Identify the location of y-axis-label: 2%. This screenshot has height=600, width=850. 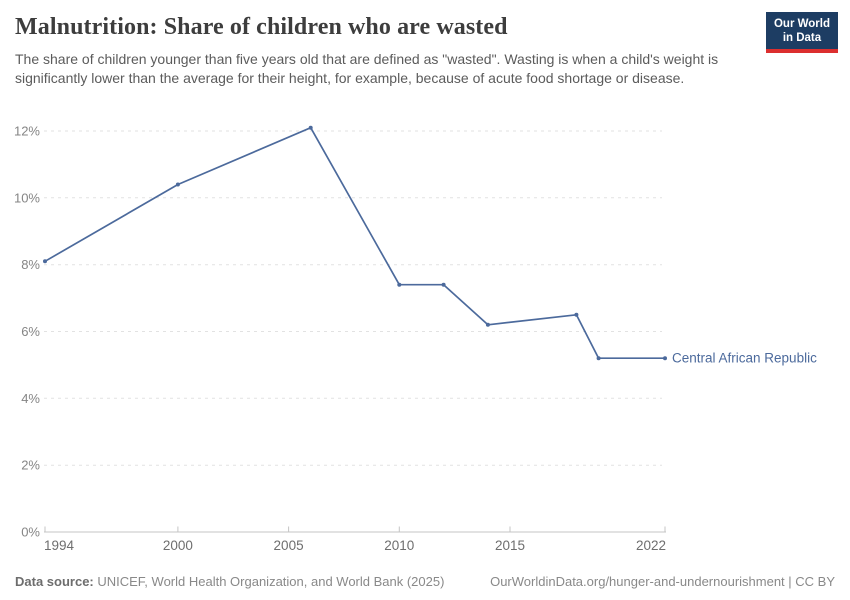
(30, 465).